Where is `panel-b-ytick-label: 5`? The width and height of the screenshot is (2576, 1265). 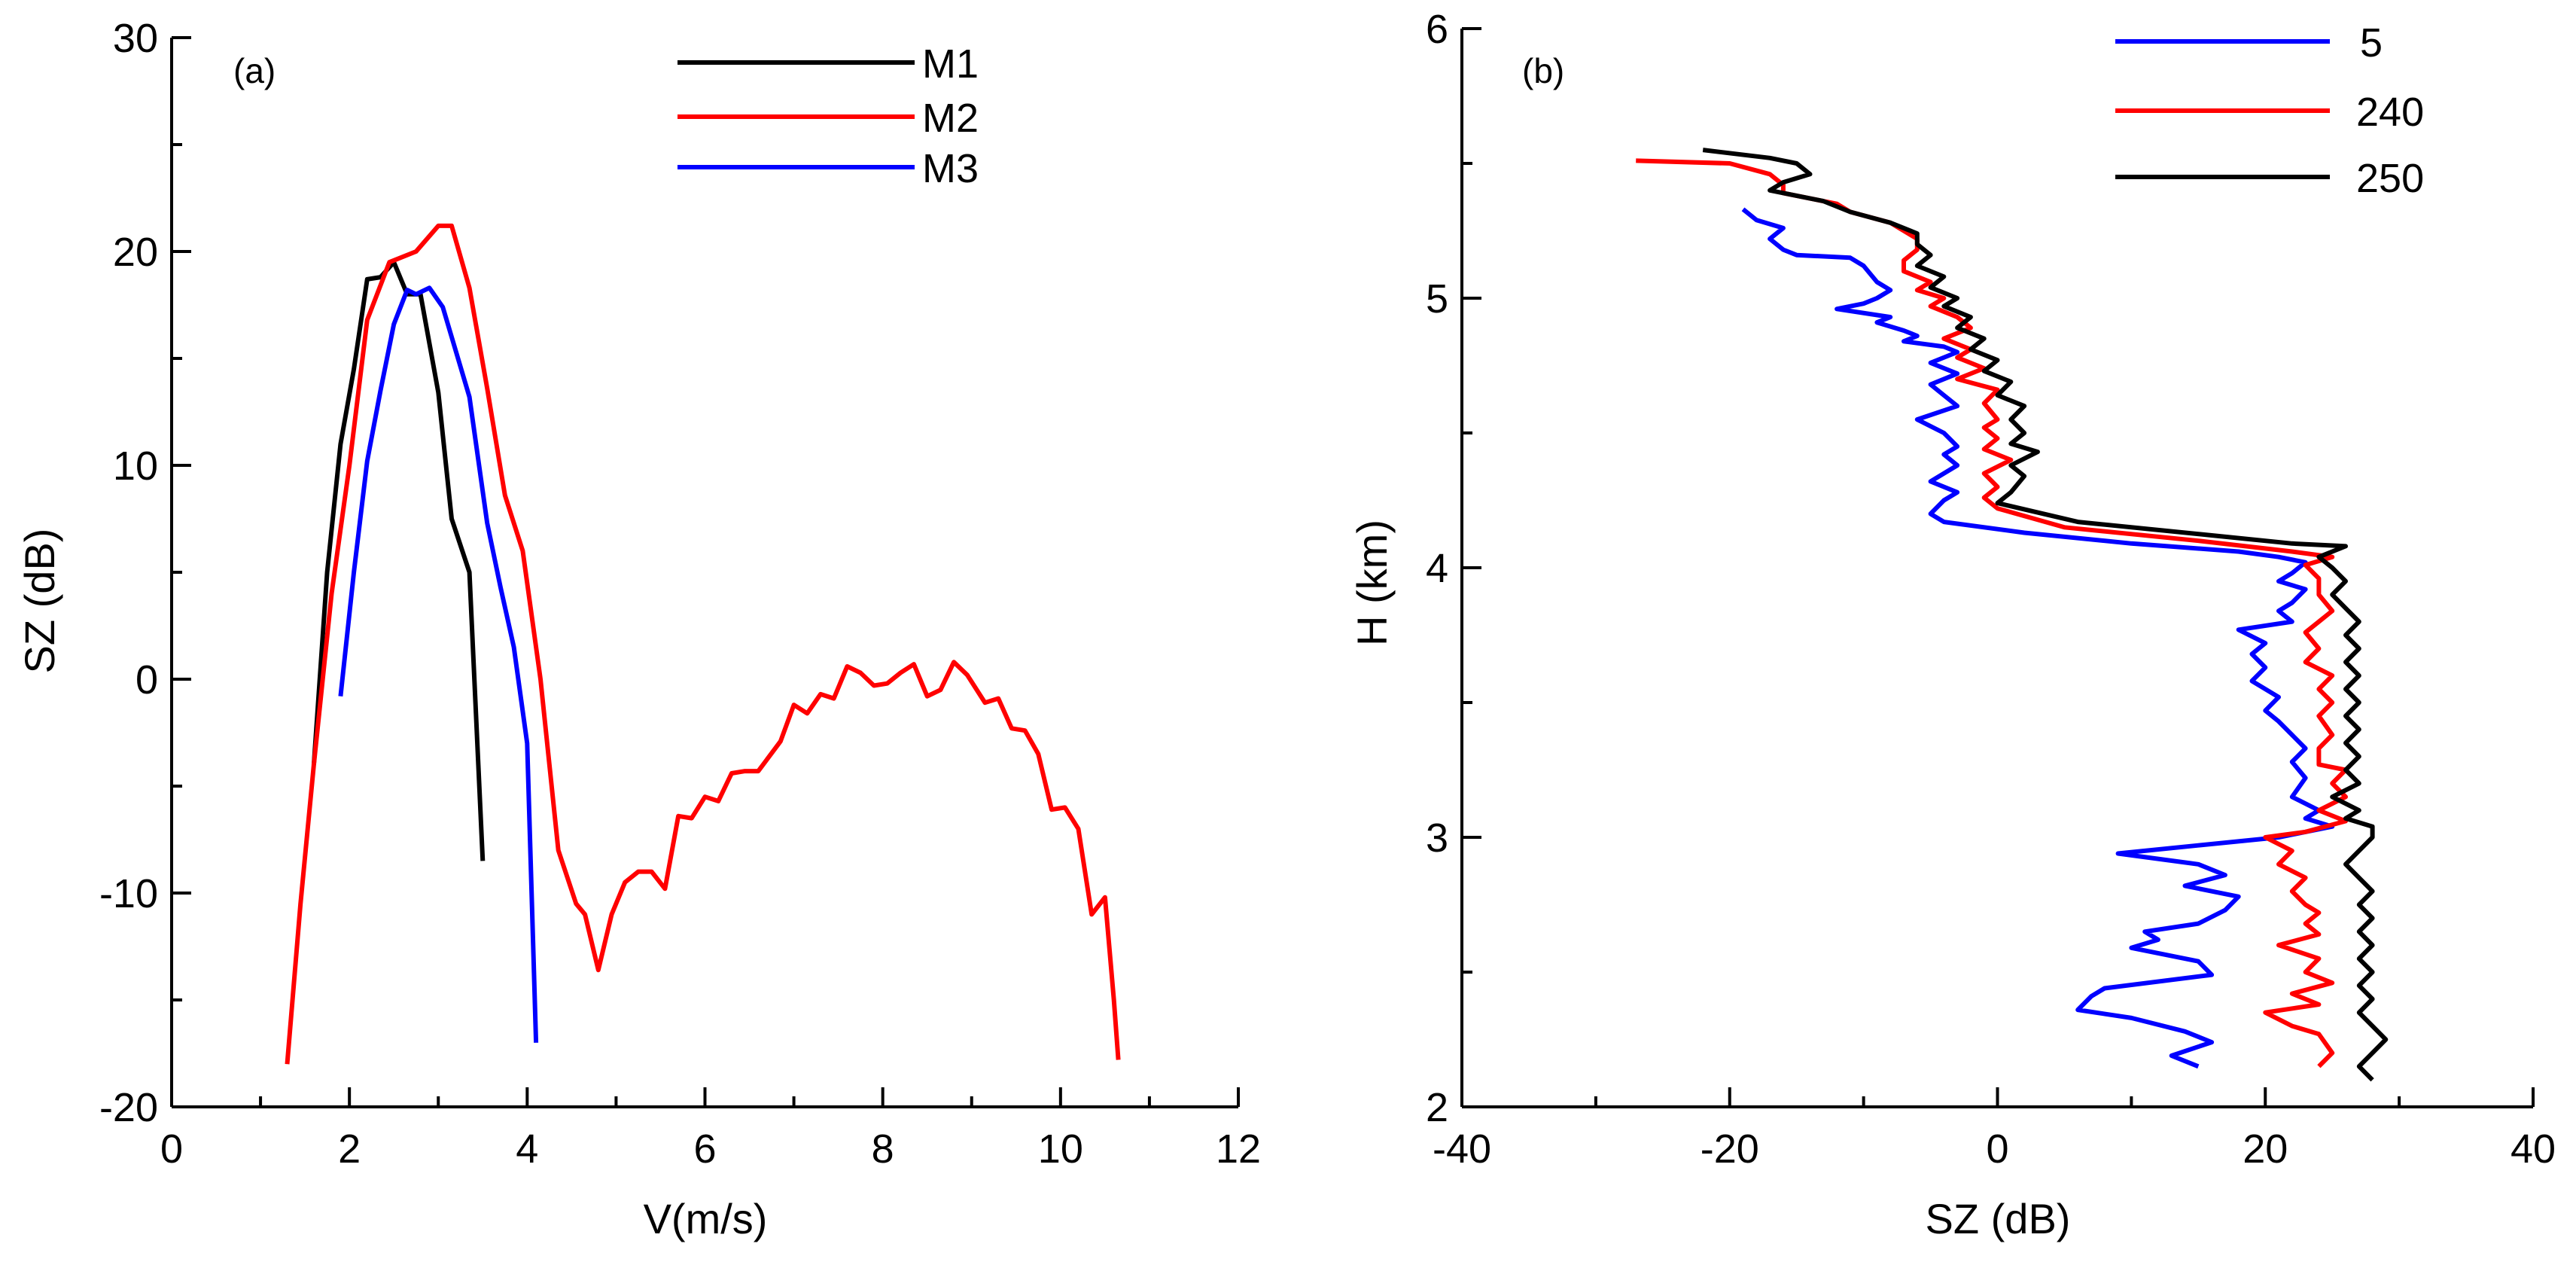
panel-b-ytick-label: 5 is located at coordinates (1437, 299).